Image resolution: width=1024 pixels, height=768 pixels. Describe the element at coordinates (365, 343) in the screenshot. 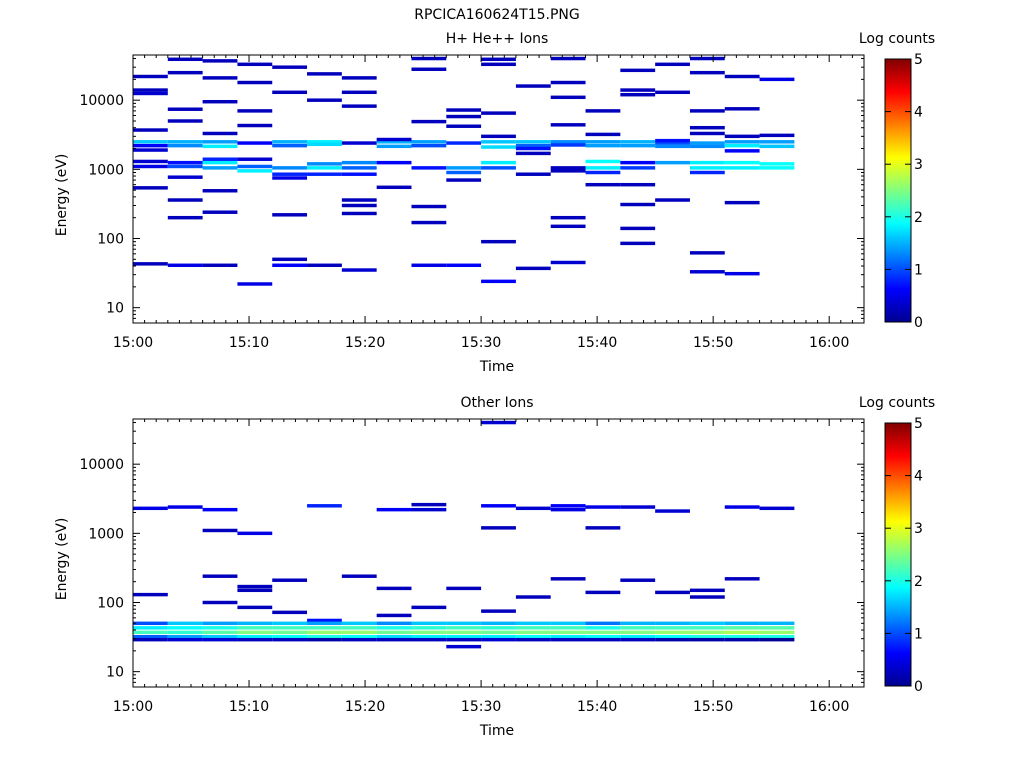

I see `x-tick-label: 15:20` at that location.